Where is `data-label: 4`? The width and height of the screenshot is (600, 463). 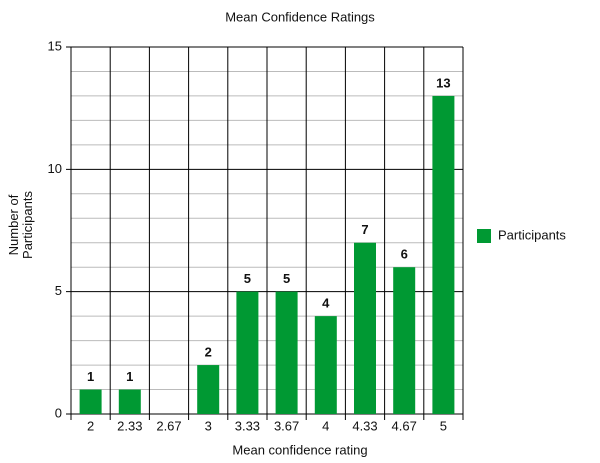 data-label: 4 is located at coordinates (326, 303).